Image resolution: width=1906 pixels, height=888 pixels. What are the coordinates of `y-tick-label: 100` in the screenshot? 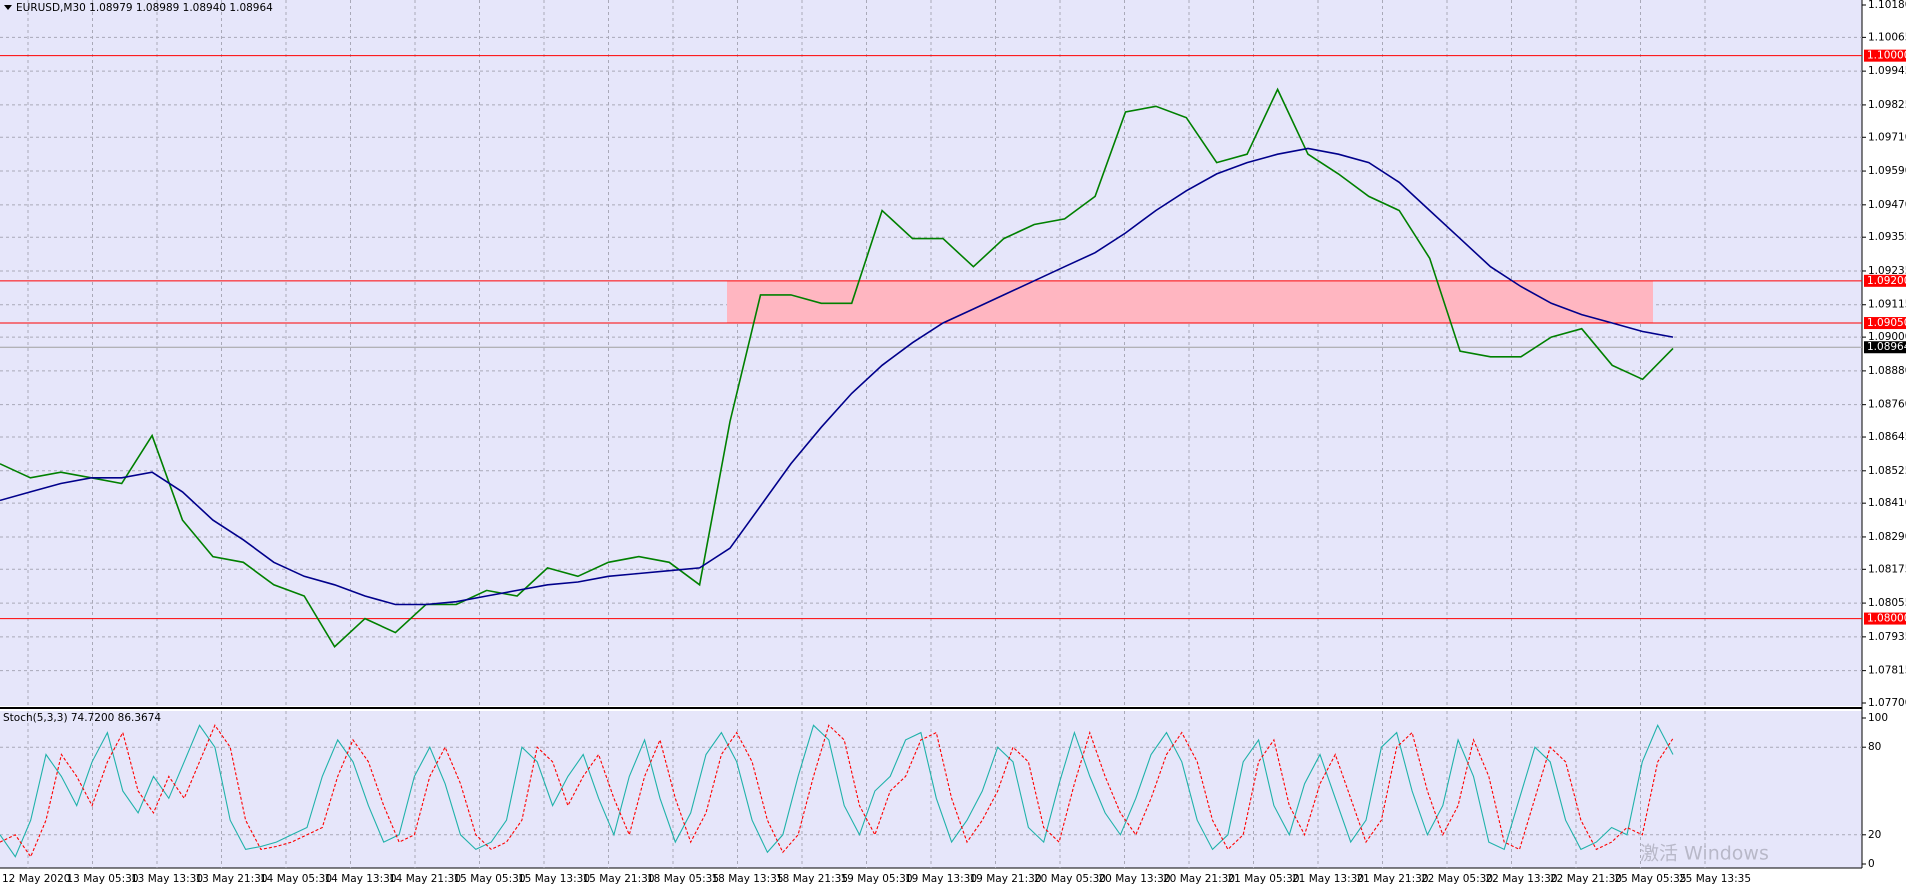 It's located at (1878, 718).